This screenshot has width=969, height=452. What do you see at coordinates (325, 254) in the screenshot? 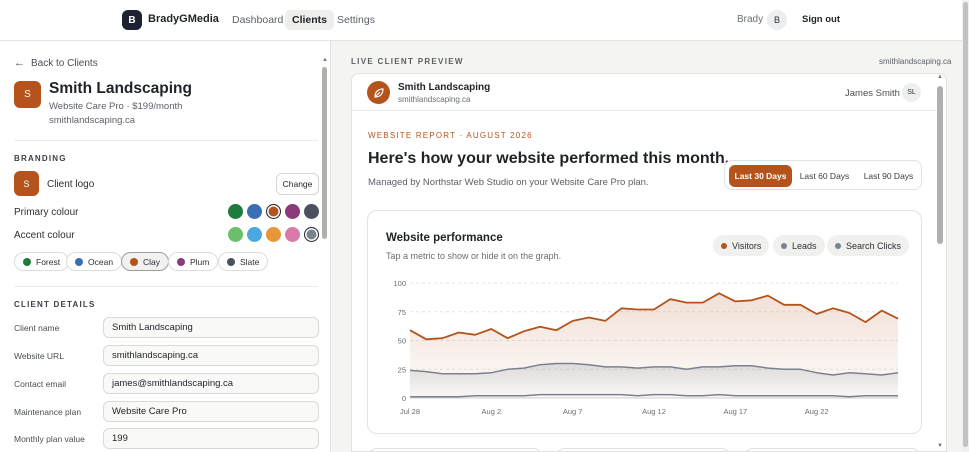
I see `left-scrollbar: ▲` at bounding box center [325, 254].